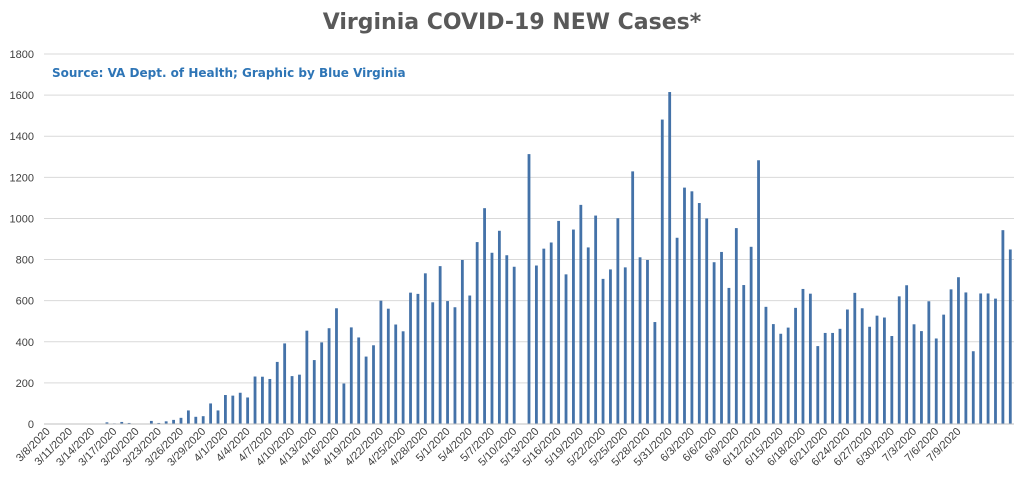 This screenshot has height=489, width=1024. What do you see at coordinates (25, 343) in the screenshot?
I see `y-tick-label: 400` at bounding box center [25, 343].